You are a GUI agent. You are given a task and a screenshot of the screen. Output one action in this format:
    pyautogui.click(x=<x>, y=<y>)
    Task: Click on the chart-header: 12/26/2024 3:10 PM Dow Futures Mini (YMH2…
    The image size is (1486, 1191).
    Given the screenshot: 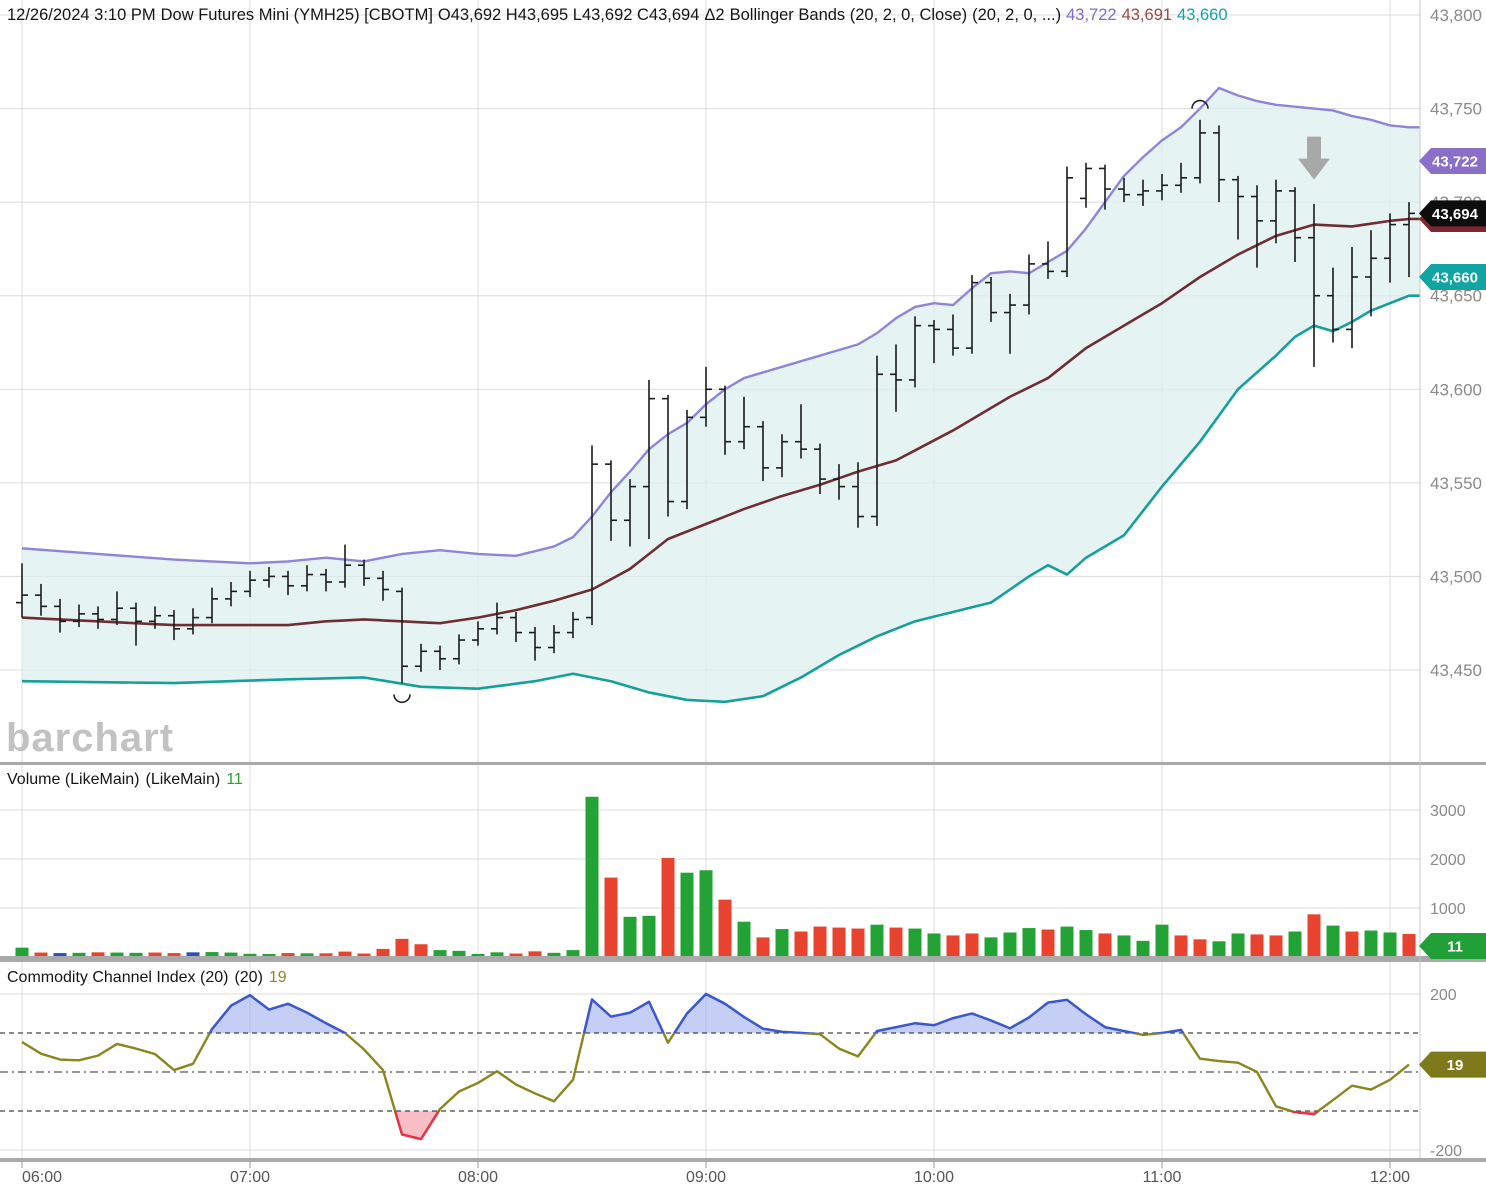 What is the action you would take?
    pyautogui.click(x=620, y=15)
    